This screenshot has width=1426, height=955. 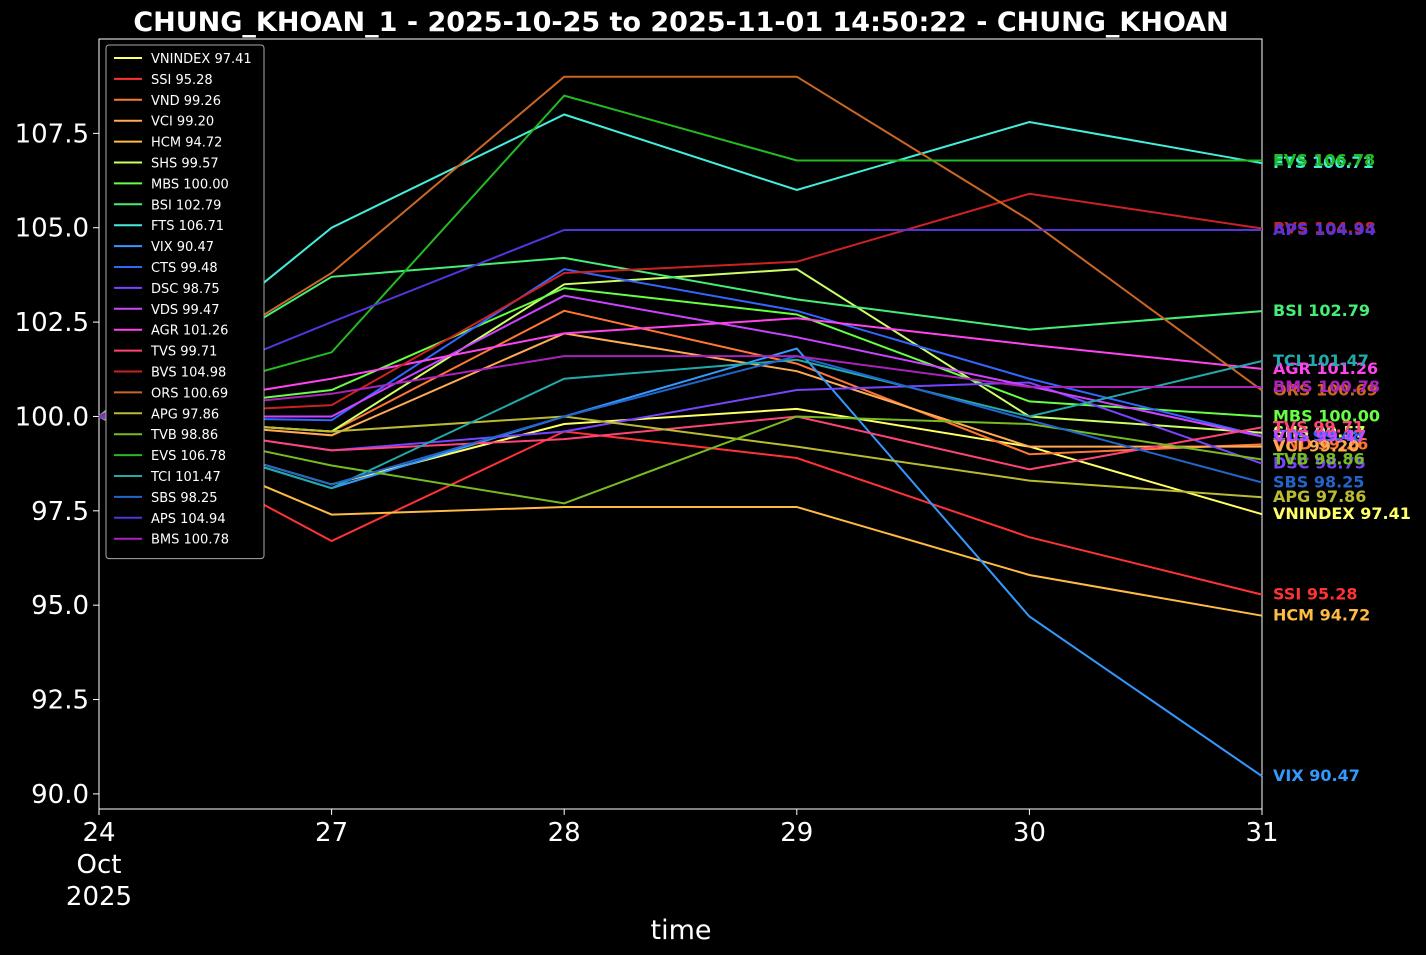 I want to click on legend-entry: MBS 100.00, so click(x=190, y=184).